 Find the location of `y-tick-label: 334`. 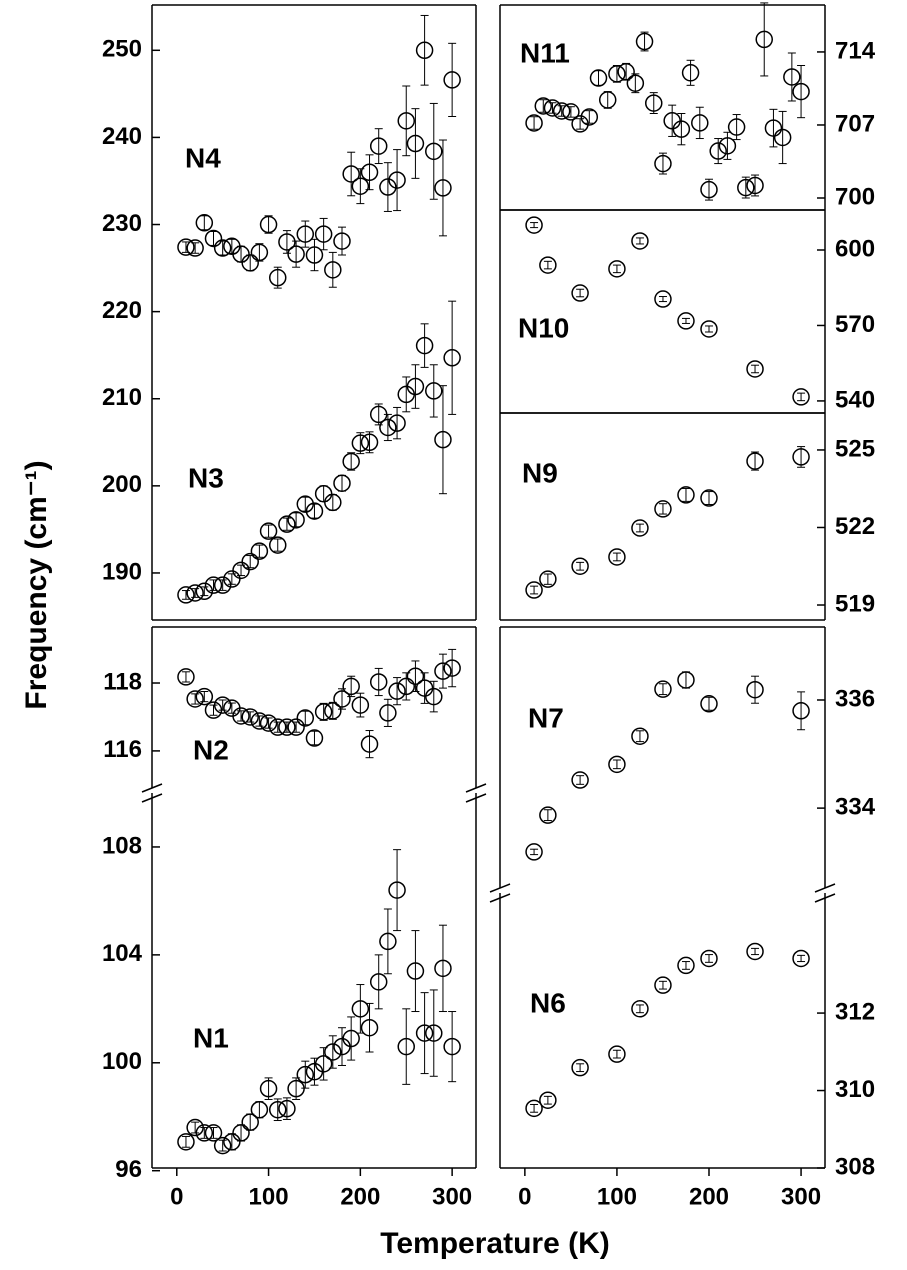

y-tick-label: 334 is located at coordinates (855, 806).